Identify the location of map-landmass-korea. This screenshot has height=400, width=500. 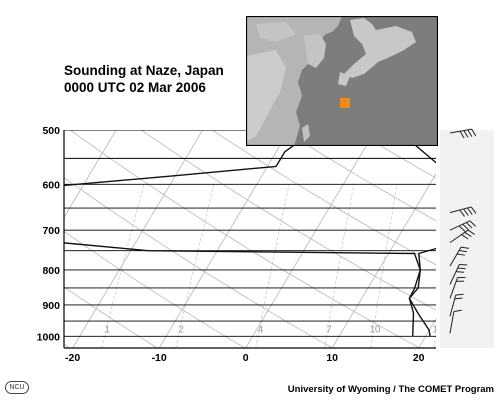
(315, 51).